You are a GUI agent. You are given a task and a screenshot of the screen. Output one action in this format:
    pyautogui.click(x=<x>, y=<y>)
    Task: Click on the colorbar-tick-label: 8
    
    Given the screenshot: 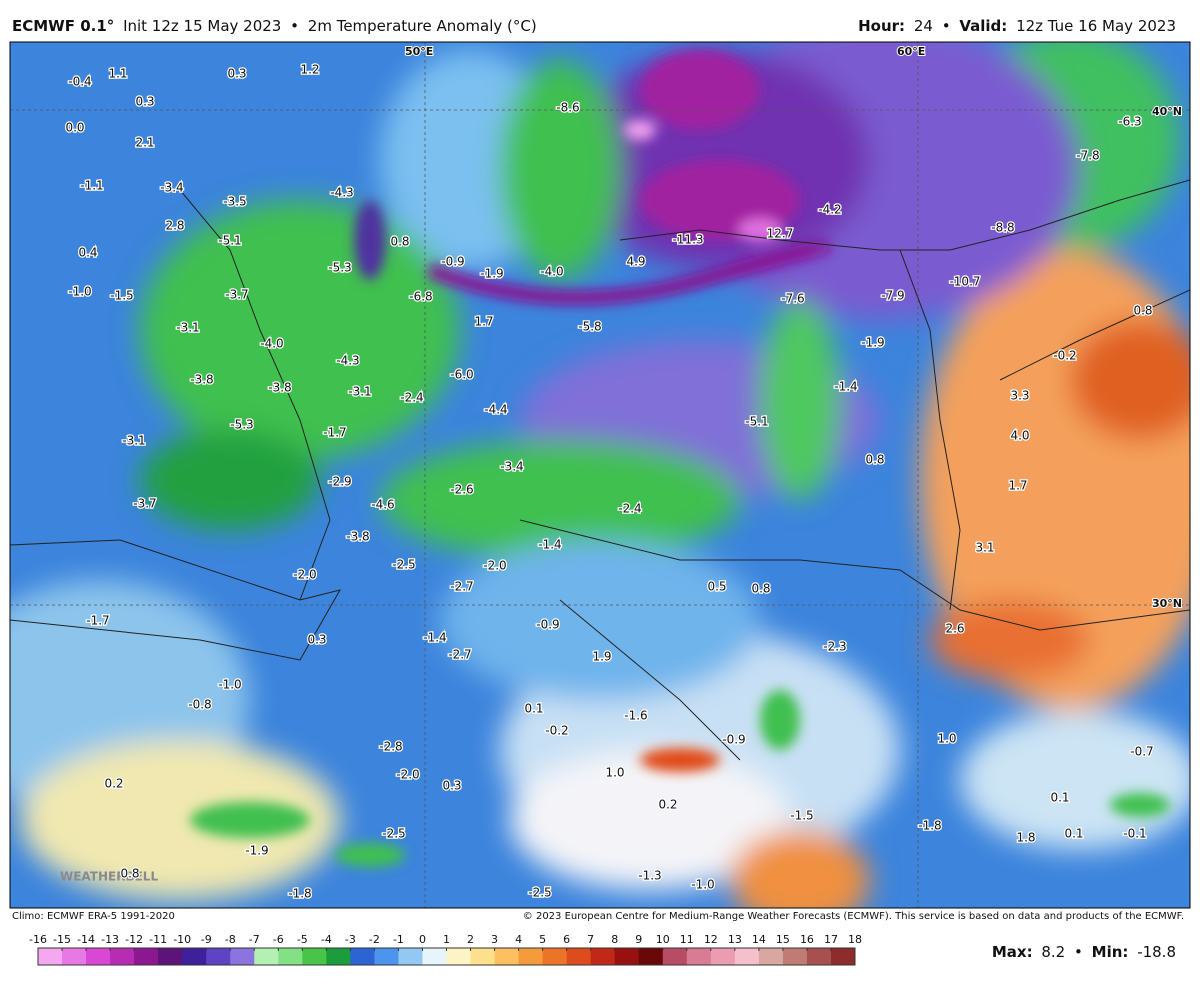 What is the action you would take?
    pyautogui.click(x=614, y=939)
    